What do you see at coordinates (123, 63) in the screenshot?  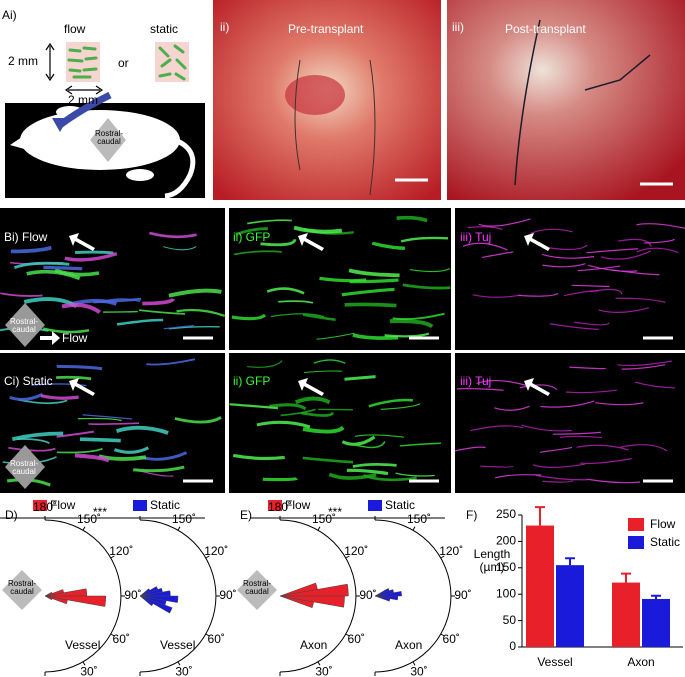 I see `or-label: or` at bounding box center [123, 63].